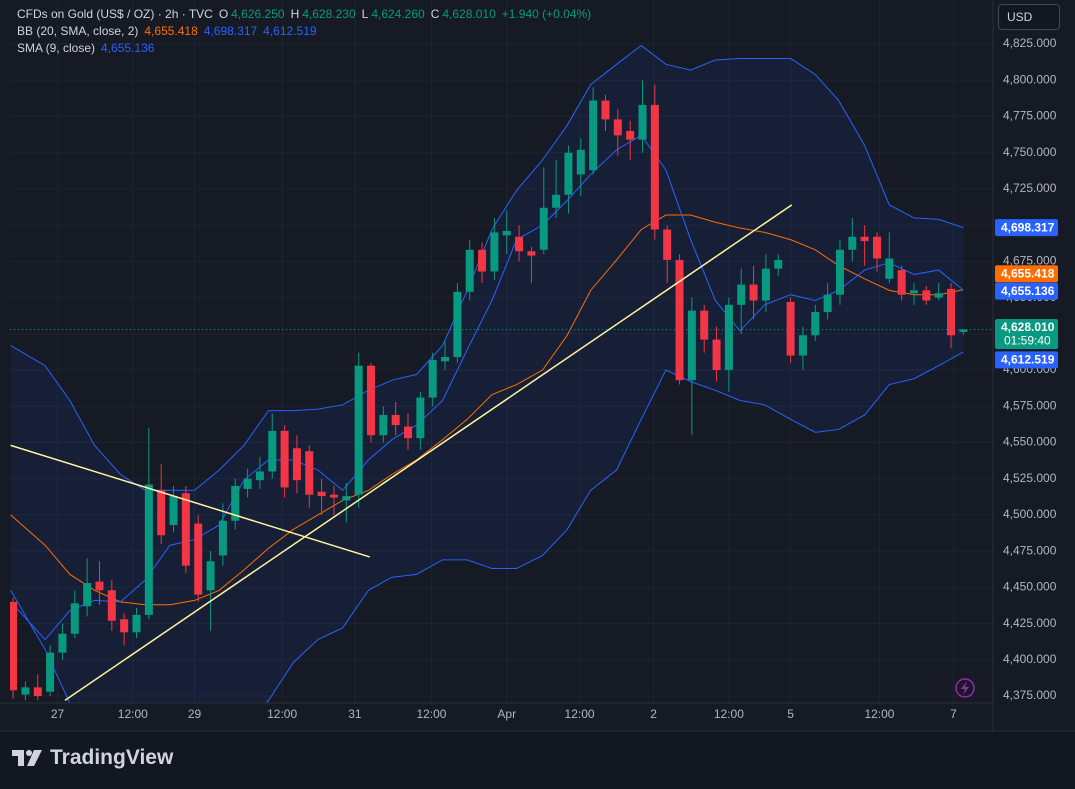 The width and height of the screenshot is (1075, 789). Describe the element at coordinates (290, 31) in the screenshot. I see `indicator-value: 4,612.519` at that location.